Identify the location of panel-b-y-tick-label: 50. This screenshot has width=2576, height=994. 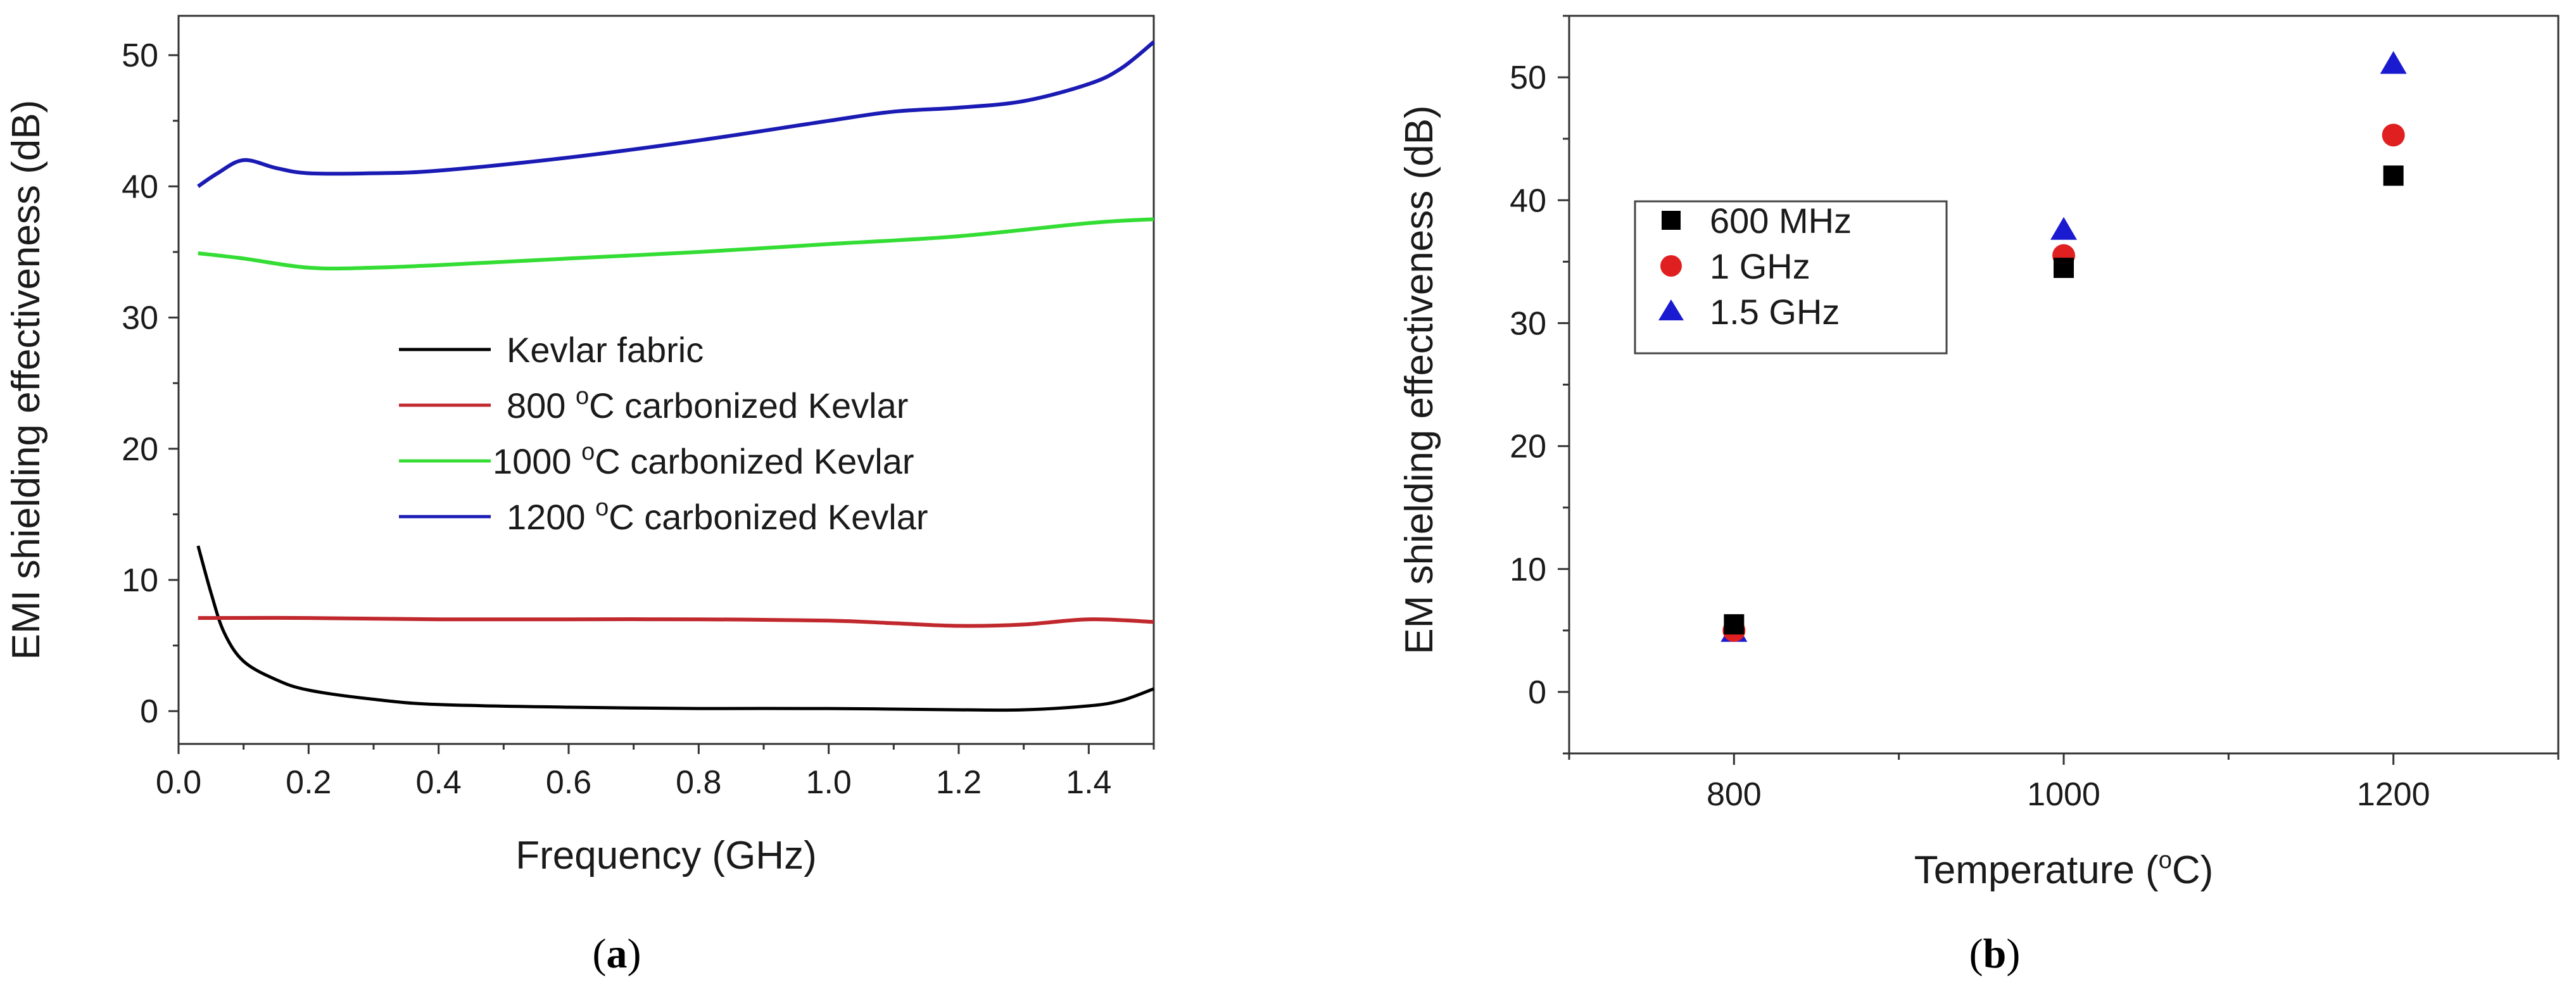
(1528, 78).